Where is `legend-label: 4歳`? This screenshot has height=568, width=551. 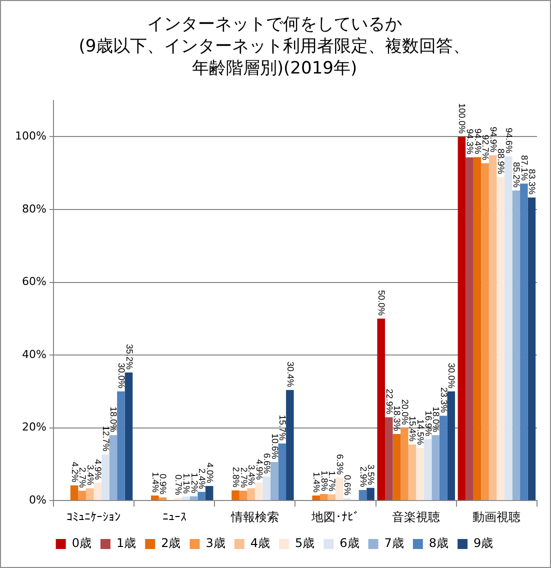 legend-label: 4歳 is located at coordinates (260, 543).